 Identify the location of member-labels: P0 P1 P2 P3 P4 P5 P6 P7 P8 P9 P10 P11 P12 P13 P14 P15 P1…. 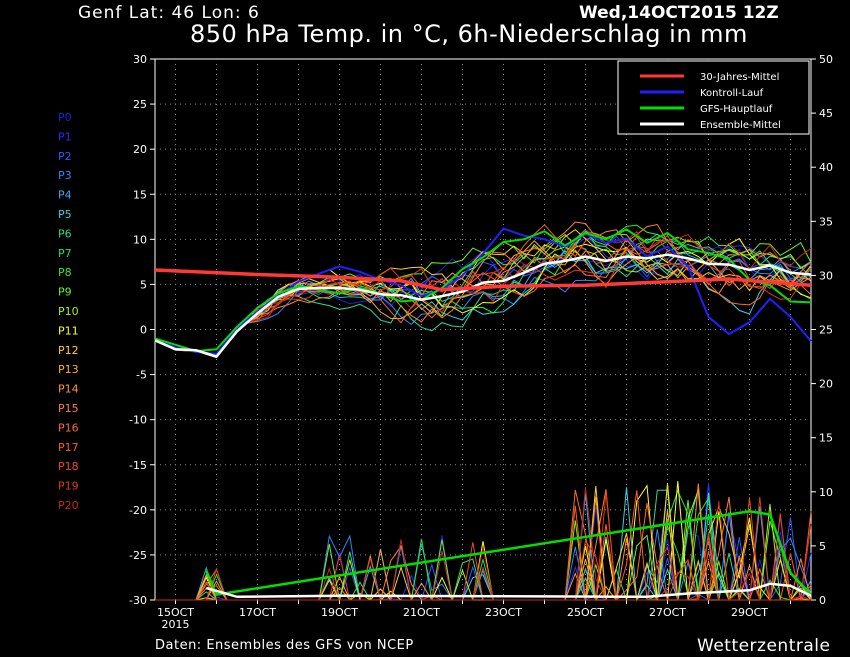
(68, 311).